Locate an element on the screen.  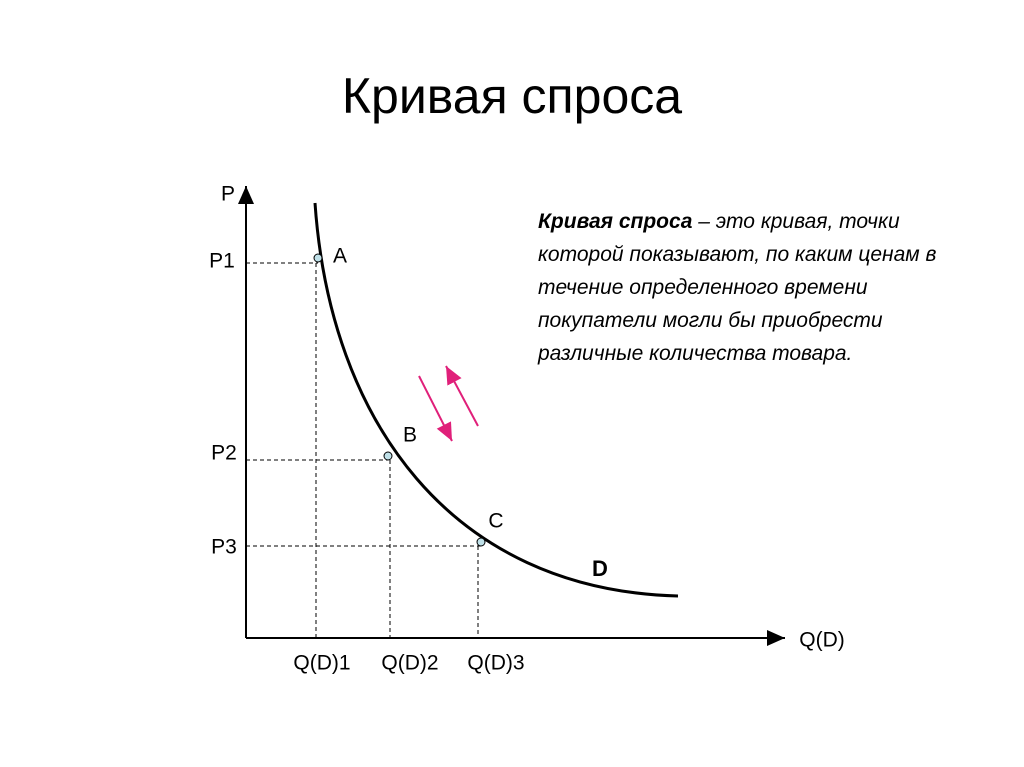
point-label: C is located at coordinates (495, 521).